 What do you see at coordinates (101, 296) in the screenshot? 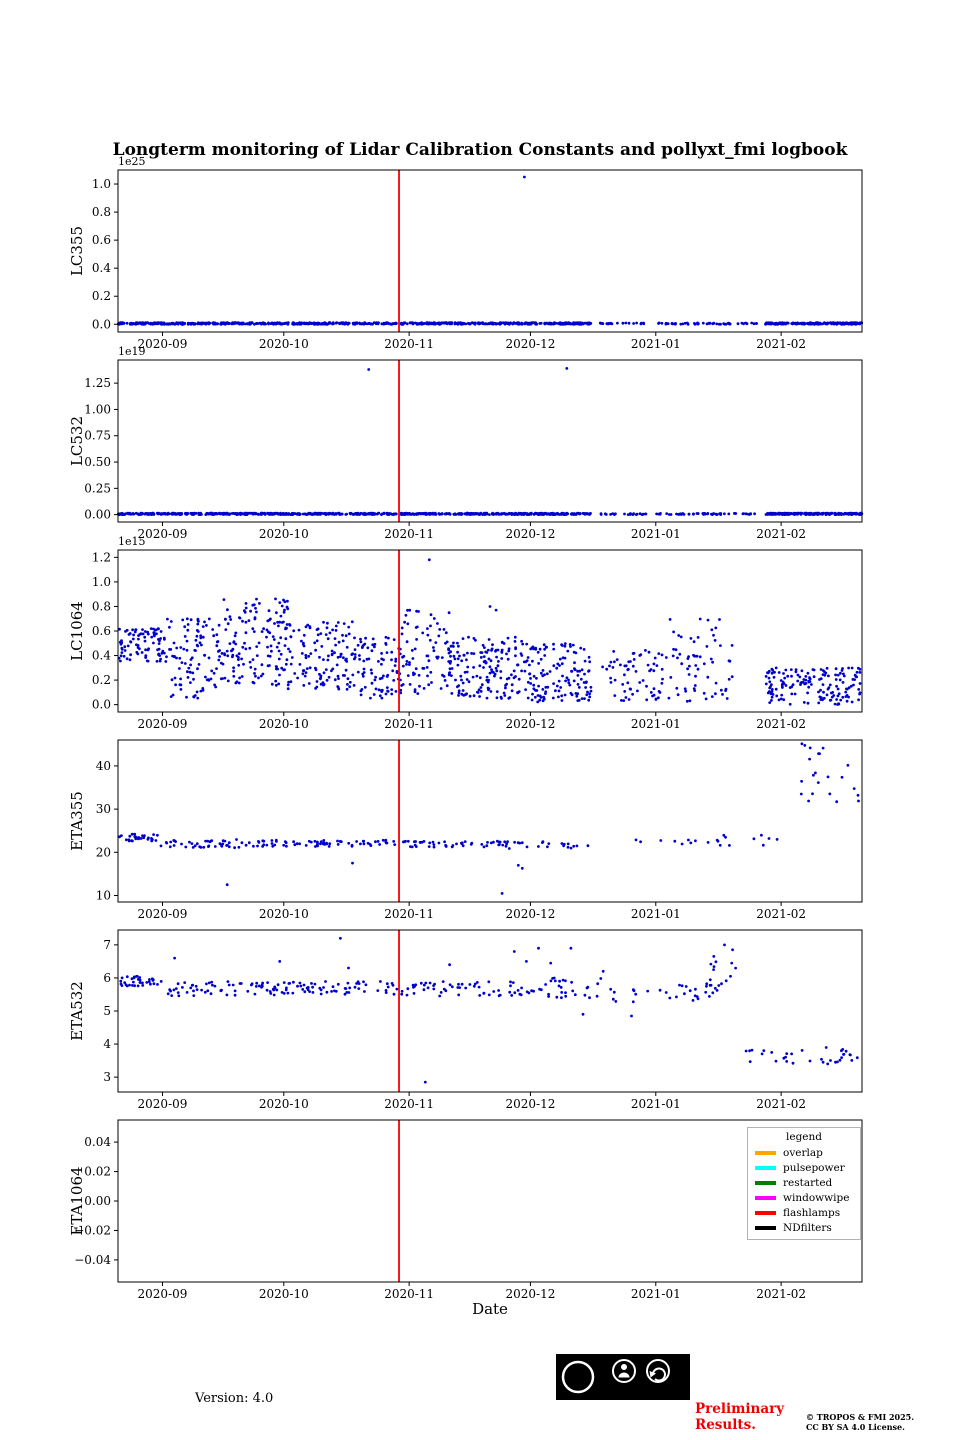
I see `y-tick-label: 0.2` at bounding box center [101, 296].